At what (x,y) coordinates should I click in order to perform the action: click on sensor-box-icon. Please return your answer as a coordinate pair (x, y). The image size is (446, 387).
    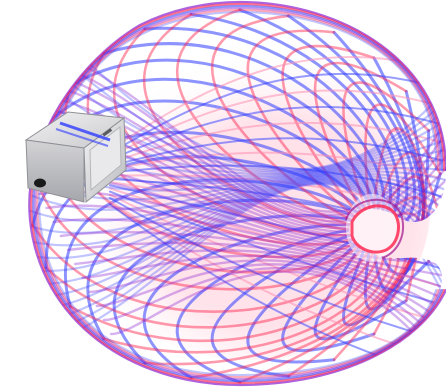
    Looking at the image, I should click on (75, 157).